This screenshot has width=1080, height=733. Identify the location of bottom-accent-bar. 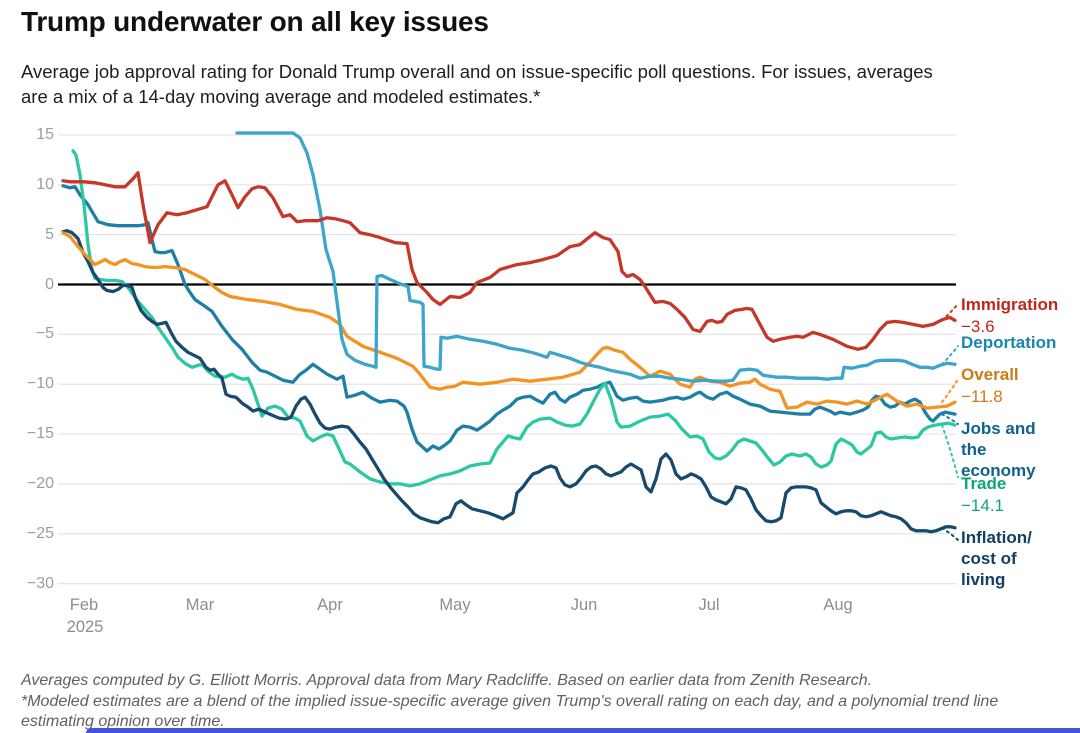
(583, 730).